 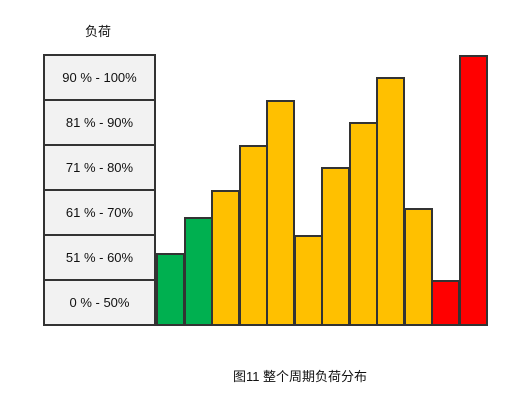 I want to click on axis-title: 负荷, so click(x=97, y=31).